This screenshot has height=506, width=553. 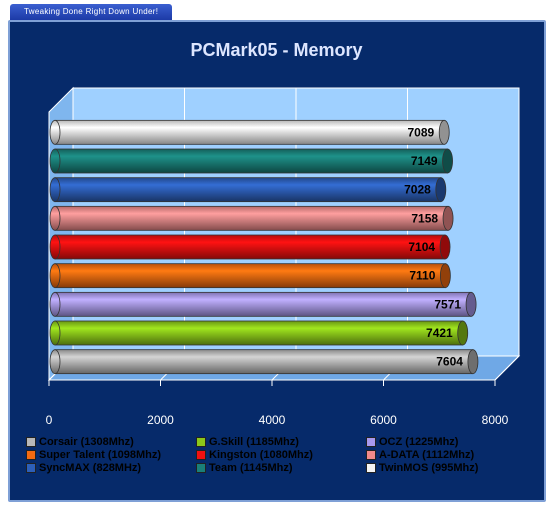 What do you see at coordinates (424, 218) in the screenshot?
I see `bar-value-label: 7158` at bounding box center [424, 218].